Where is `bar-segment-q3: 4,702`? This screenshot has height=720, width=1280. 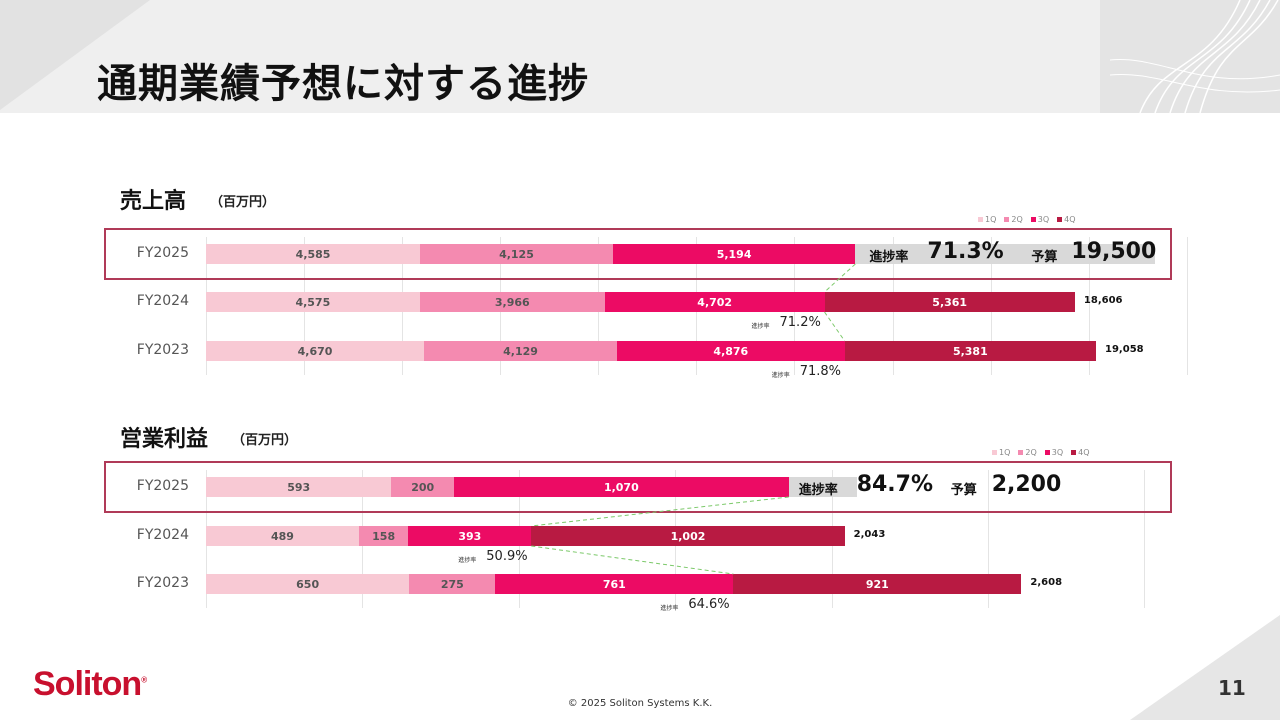 bar-segment-q3: 4,702 is located at coordinates (714, 302).